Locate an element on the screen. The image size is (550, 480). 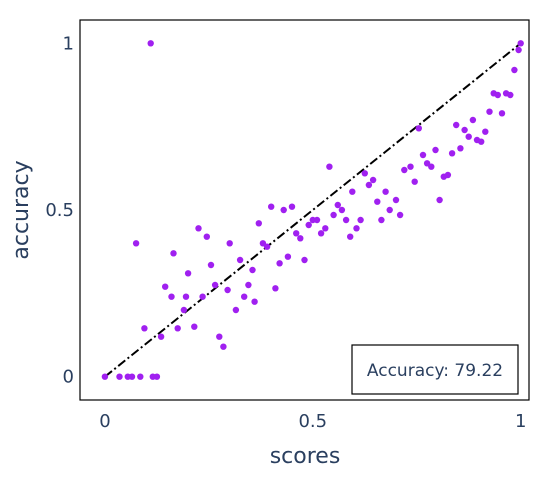
x-tick-labels: 0 0.5 1 is located at coordinates (312, 421).